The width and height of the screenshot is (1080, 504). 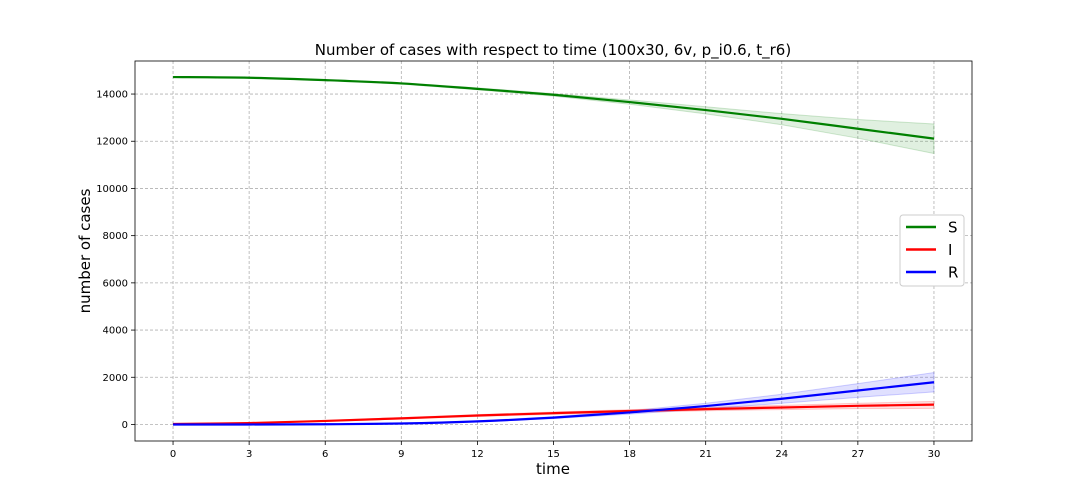 What do you see at coordinates (125, 425) in the screenshot?
I see `y-tick-label: 0` at bounding box center [125, 425].